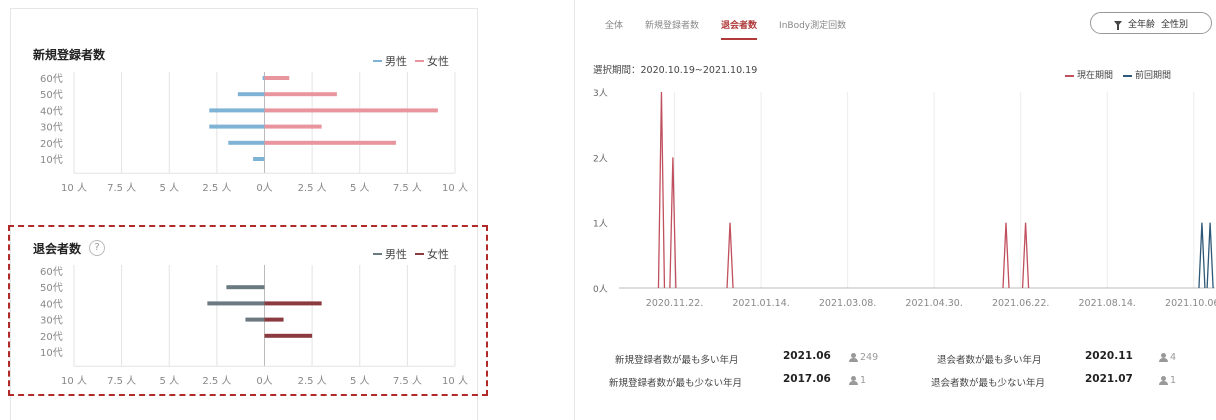 Image resolution: width=1216 pixels, height=420 pixels. I want to click on y-tick-label: 2人, so click(600, 158).